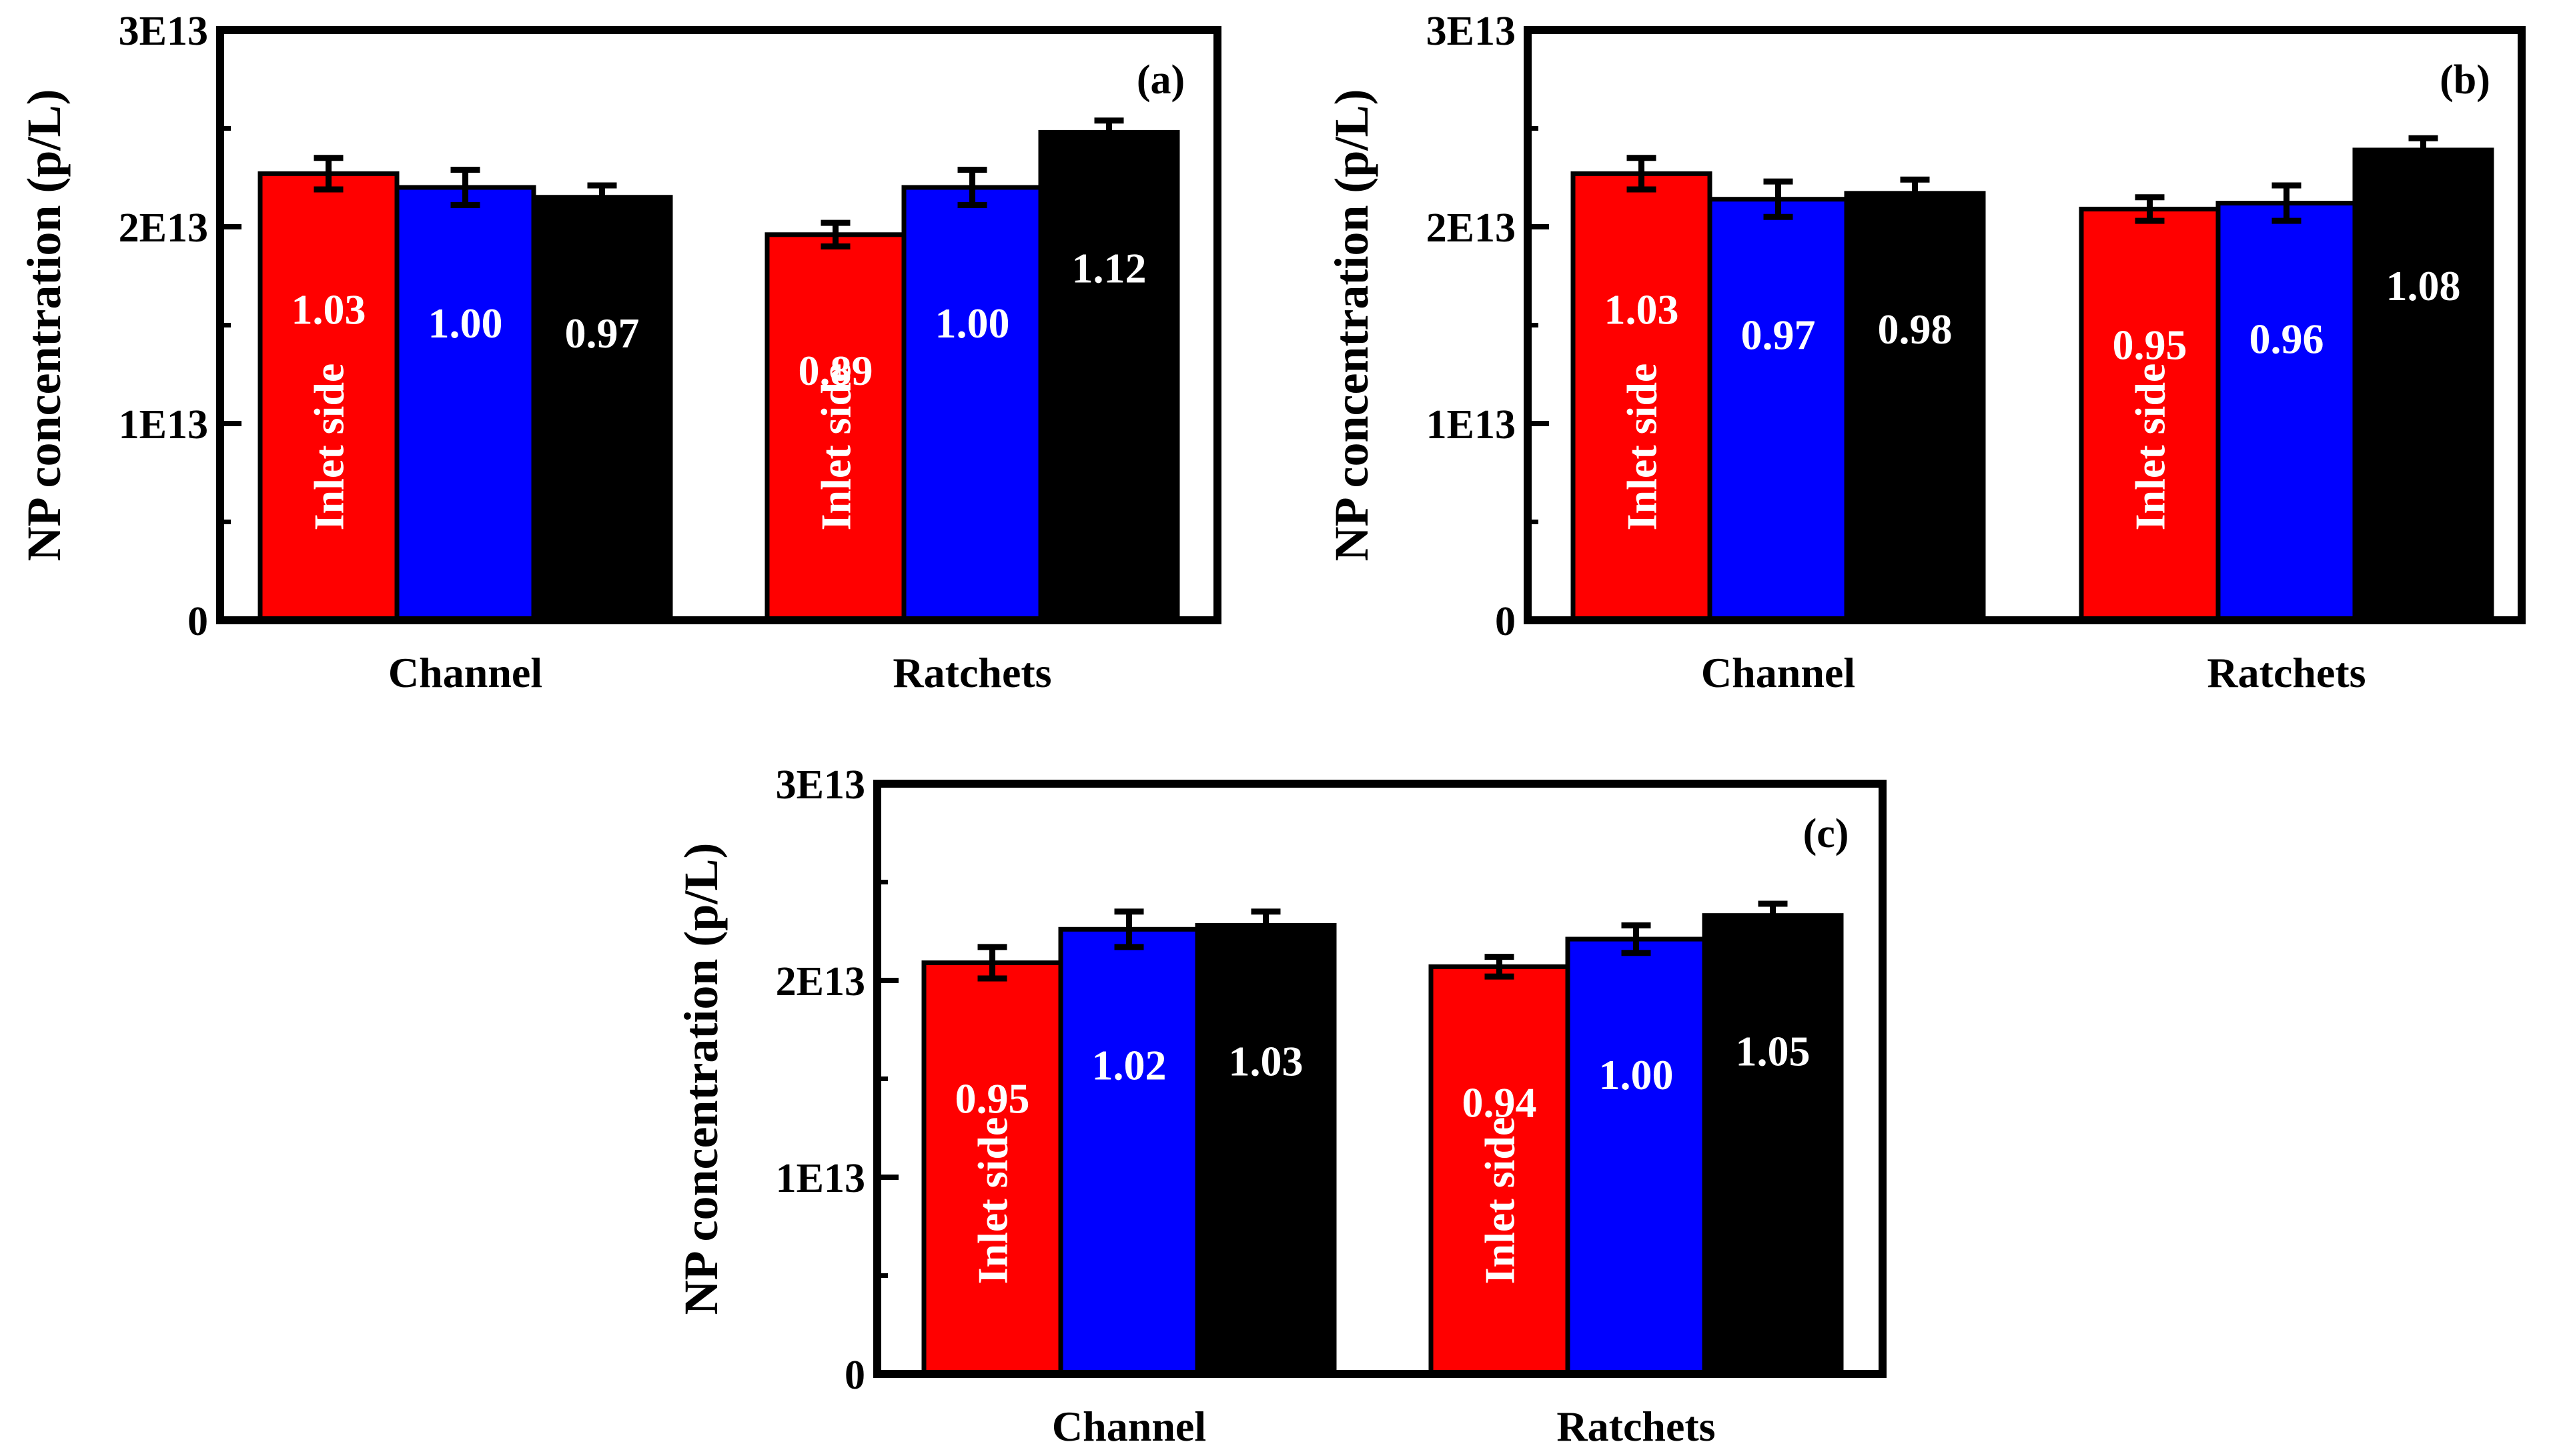 This screenshot has height=1456, width=2549. Describe the element at coordinates (2465, 80) in the screenshot. I see `panel-label: (b)` at that location.